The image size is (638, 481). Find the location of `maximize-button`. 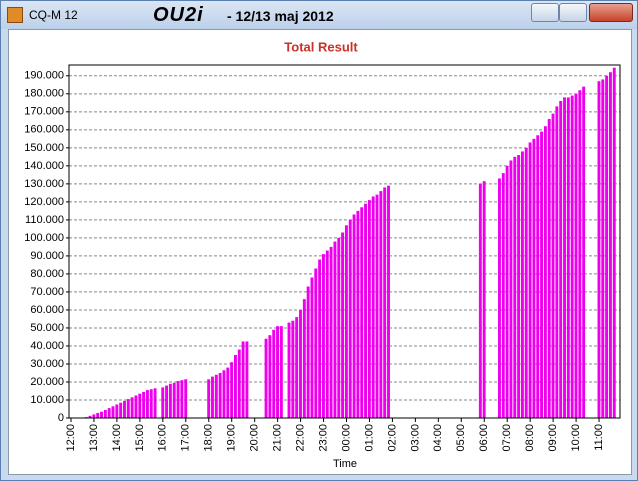

maximize-button is located at coordinates (573, 12).